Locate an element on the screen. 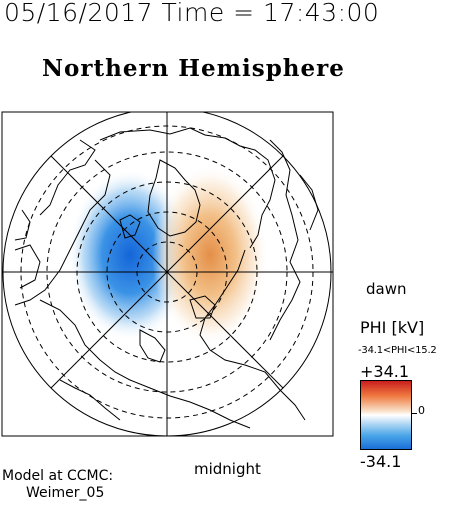  datetime-title: 05/16/2017 Time = 17:43:00 is located at coordinates (192, 13).